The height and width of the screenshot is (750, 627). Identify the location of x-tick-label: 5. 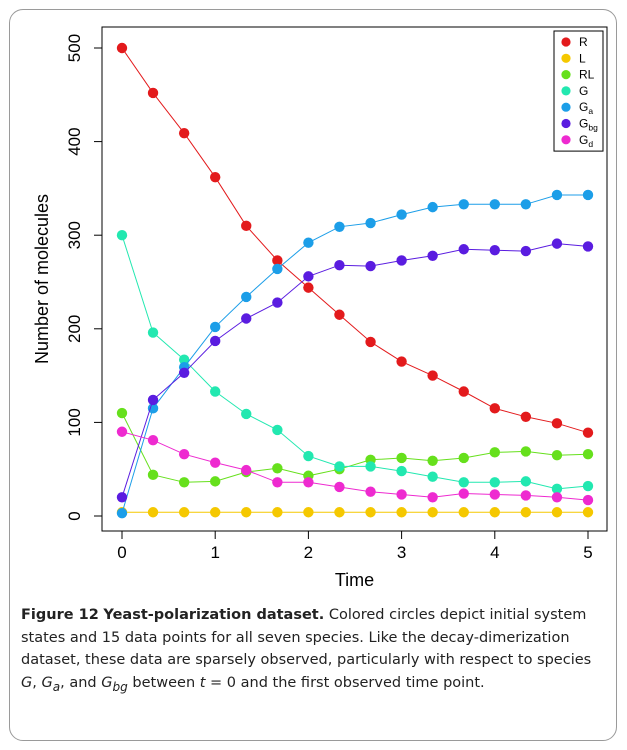
(587, 552).